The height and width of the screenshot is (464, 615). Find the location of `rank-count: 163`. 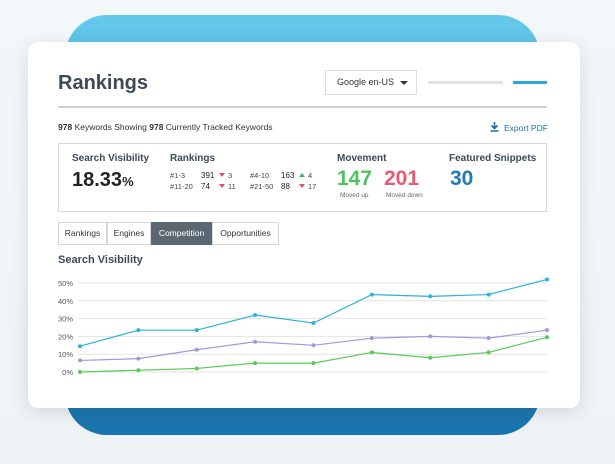

rank-count: 163 is located at coordinates (288, 175).